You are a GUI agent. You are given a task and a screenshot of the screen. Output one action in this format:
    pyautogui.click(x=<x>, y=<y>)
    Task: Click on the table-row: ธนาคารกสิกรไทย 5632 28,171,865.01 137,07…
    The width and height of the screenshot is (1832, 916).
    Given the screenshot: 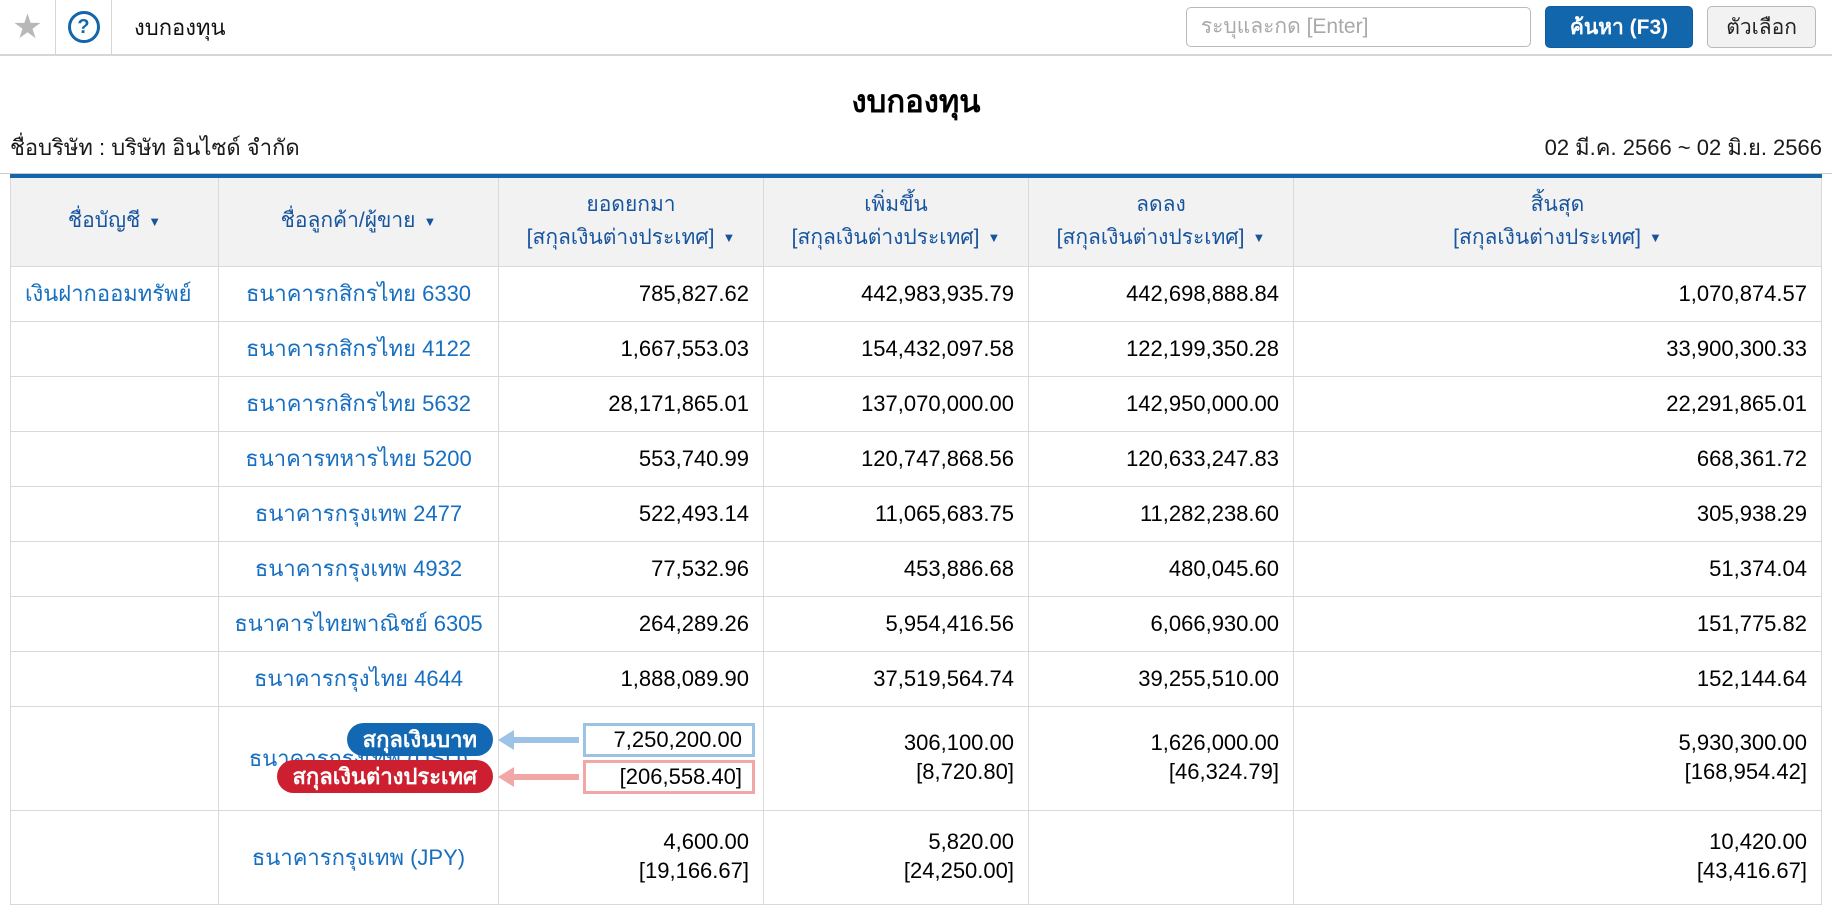 What is the action you would take?
    pyautogui.click(x=916, y=403)
    